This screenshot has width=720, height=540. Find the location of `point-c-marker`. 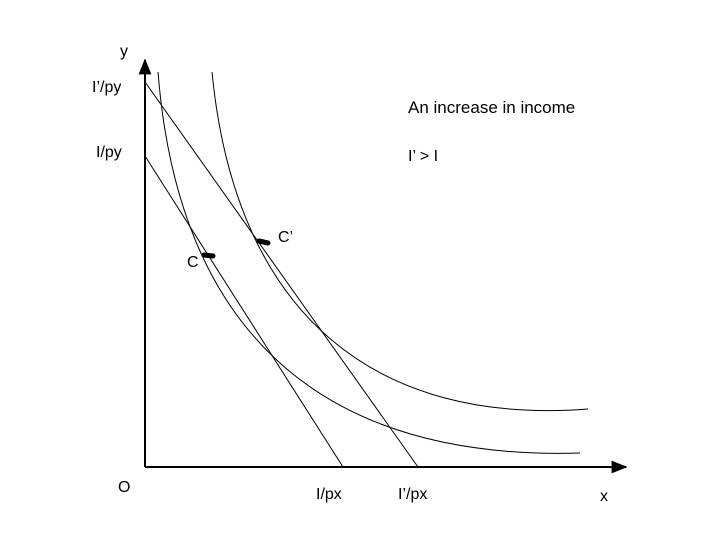

point-c-marker is located at coordinates (208, 255).